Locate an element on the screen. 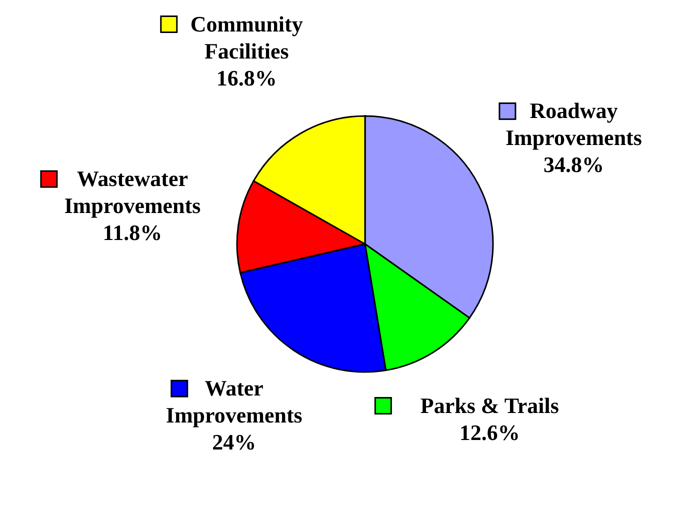 The width and height of the screenshot is (685, 519). legend-label: Parks & Trails is located at coordinates (490, 405).